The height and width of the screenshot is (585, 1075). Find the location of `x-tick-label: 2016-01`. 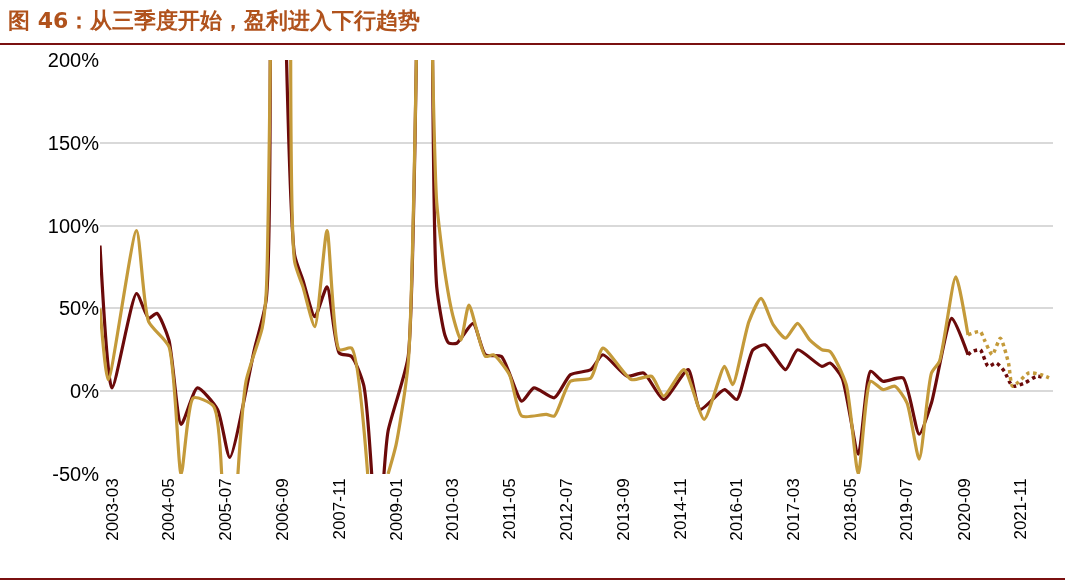

x-tick-label: 2016-01 is located at coordinates (737, 509).